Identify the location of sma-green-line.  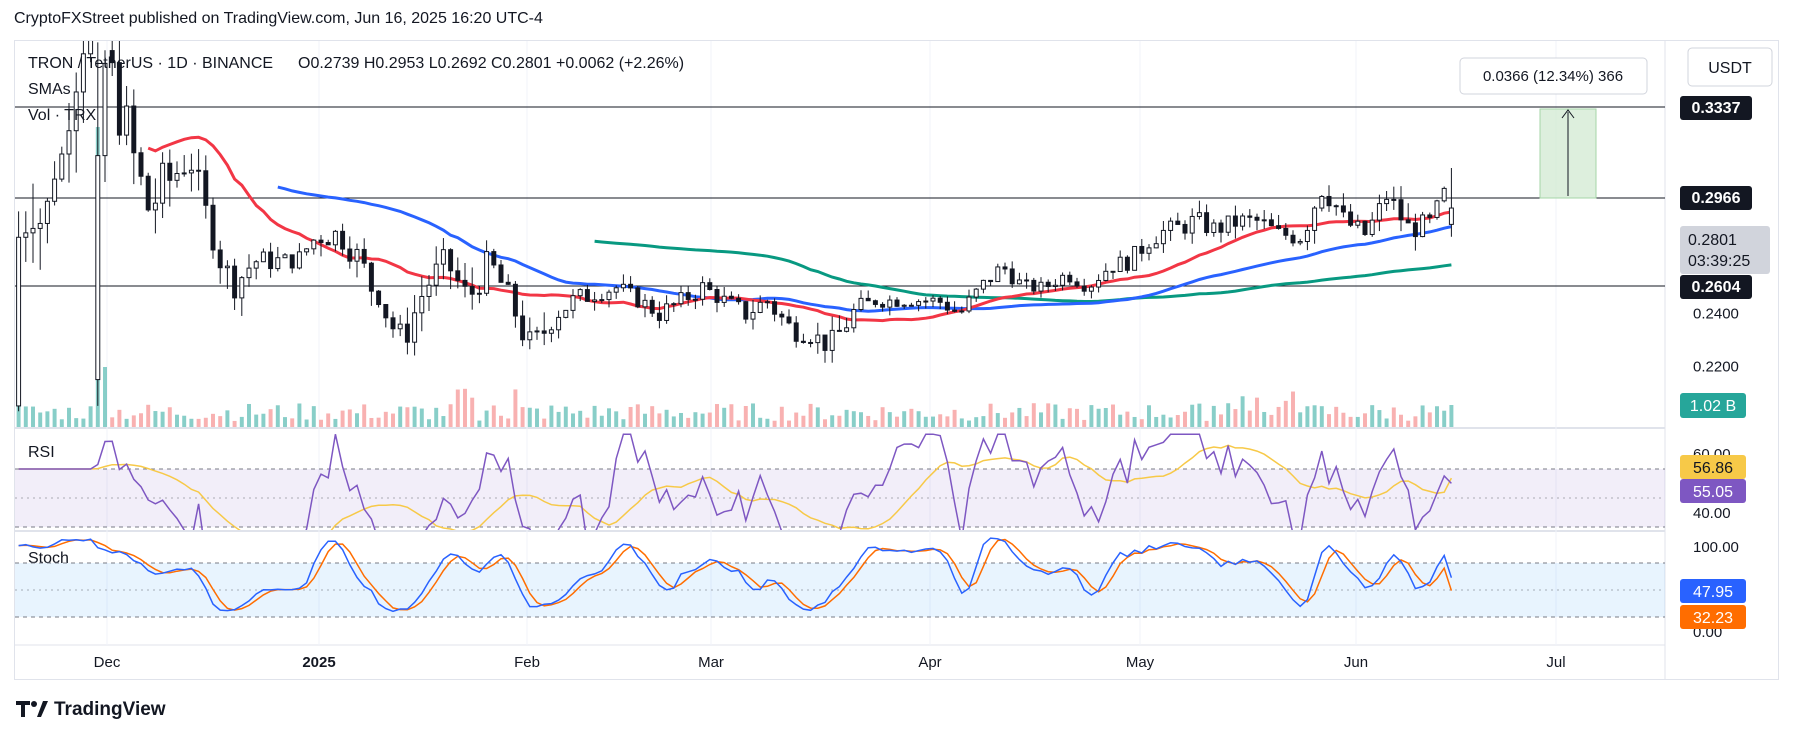
(1023, 271).